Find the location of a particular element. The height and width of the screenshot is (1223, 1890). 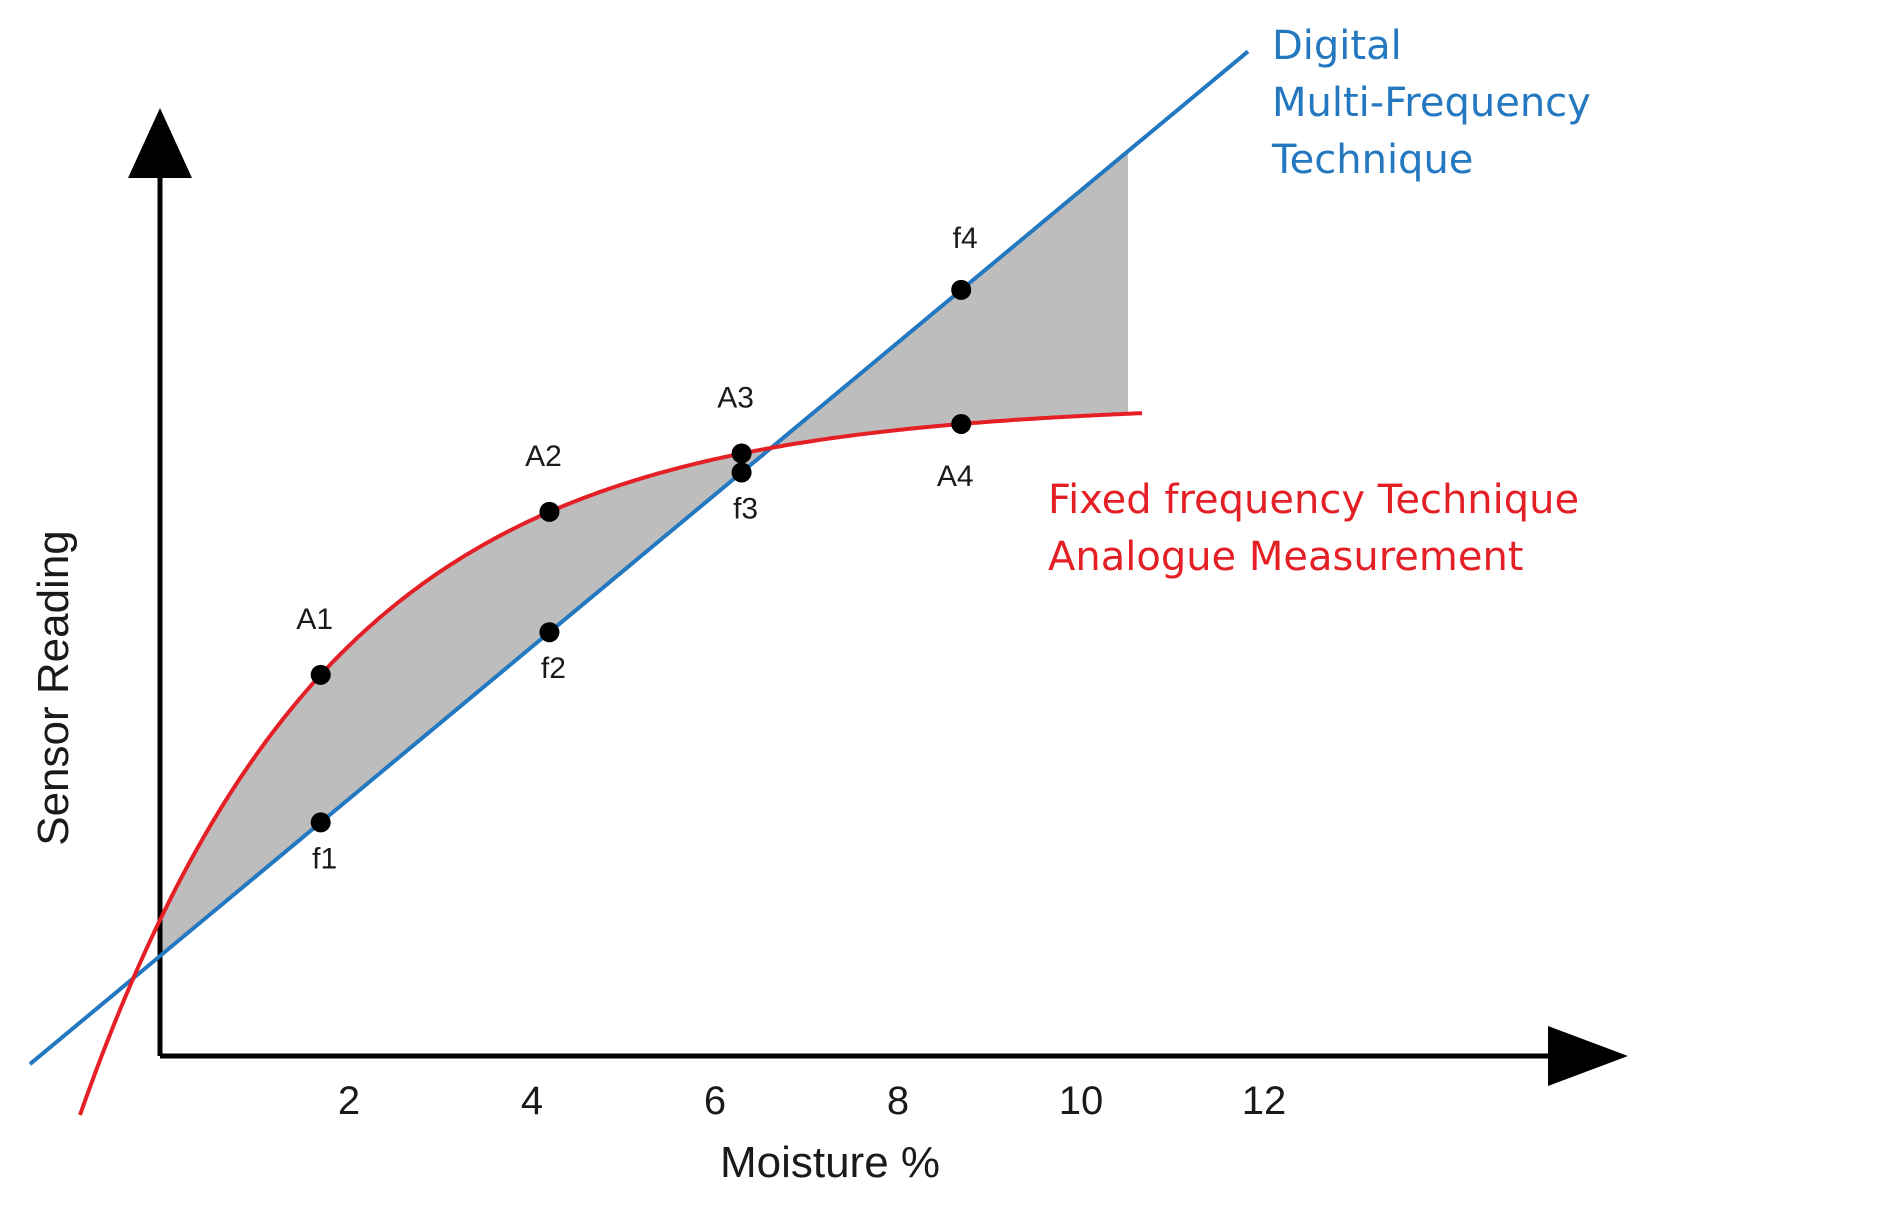

legend-digital-line-2: Multi-Frequency is located at coordinates (1431, 103).